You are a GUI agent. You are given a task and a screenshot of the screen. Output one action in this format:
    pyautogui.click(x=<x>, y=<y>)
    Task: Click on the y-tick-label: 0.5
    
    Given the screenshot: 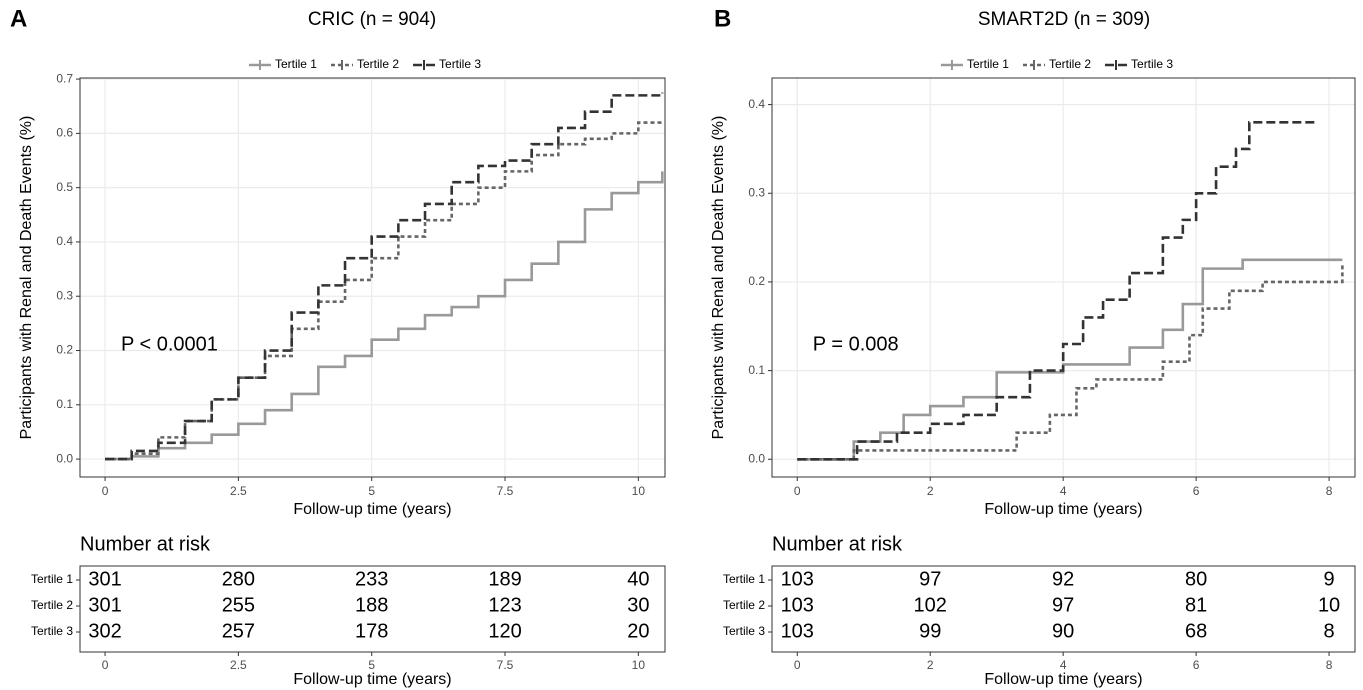 What is the action you would take?
    pyautogui.click(x=64, y=187)
    